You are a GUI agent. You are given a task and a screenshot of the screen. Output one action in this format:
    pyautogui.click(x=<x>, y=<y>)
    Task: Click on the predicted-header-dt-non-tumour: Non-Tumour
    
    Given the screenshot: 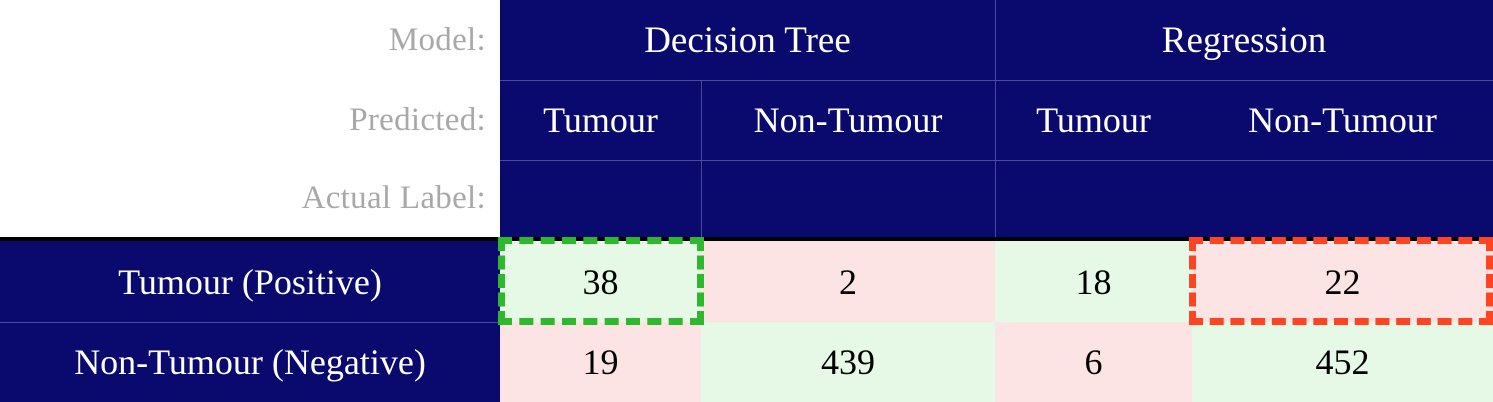 What is the action you would take?
    pyautogui.click(x=848, y=120)
    